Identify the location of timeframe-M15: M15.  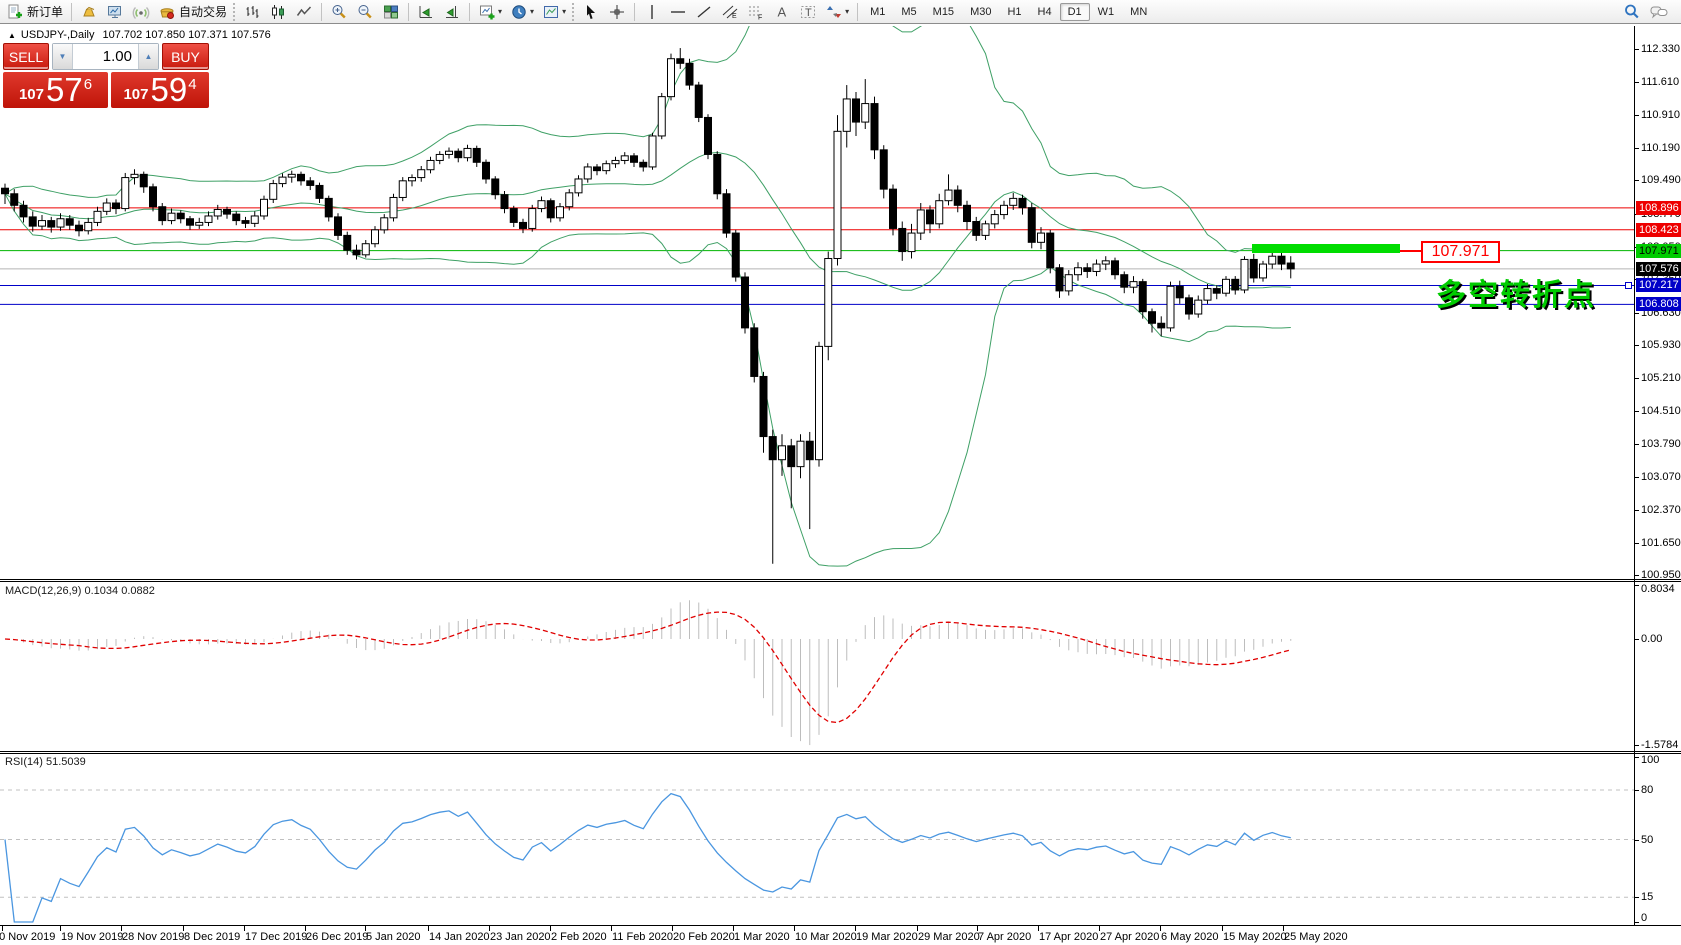
(943, 11).